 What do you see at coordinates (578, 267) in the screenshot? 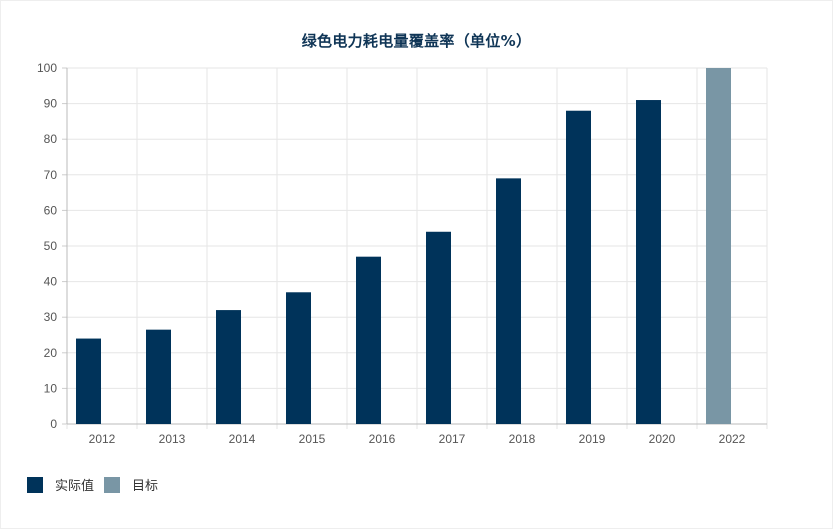
I see `actual-bar-2019` at bounding box center [578, 267].